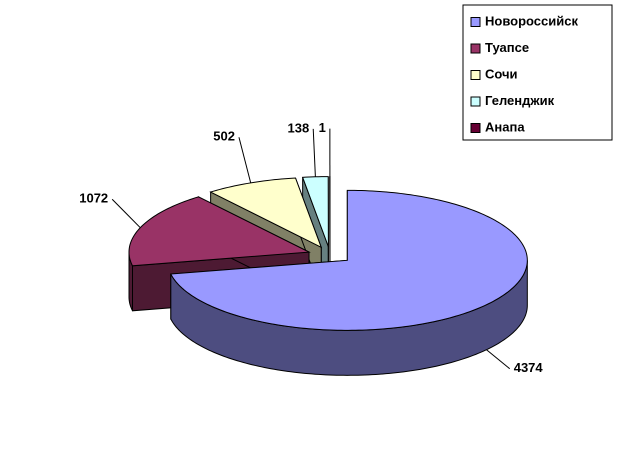  I want to click on legend-label: Анапа, so click(505, 126).